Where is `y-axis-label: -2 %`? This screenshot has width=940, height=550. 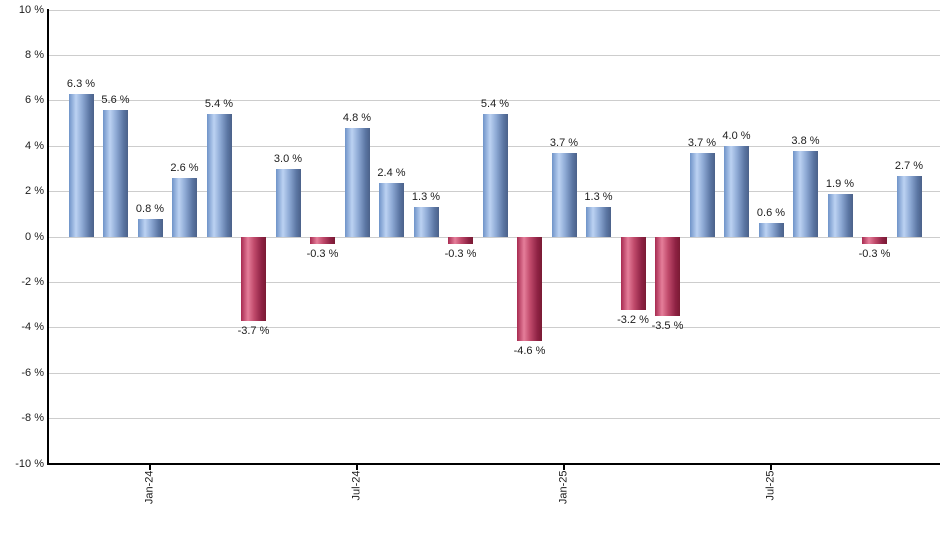 y-axis-label: -2 % is located at coordinates (32, 281).